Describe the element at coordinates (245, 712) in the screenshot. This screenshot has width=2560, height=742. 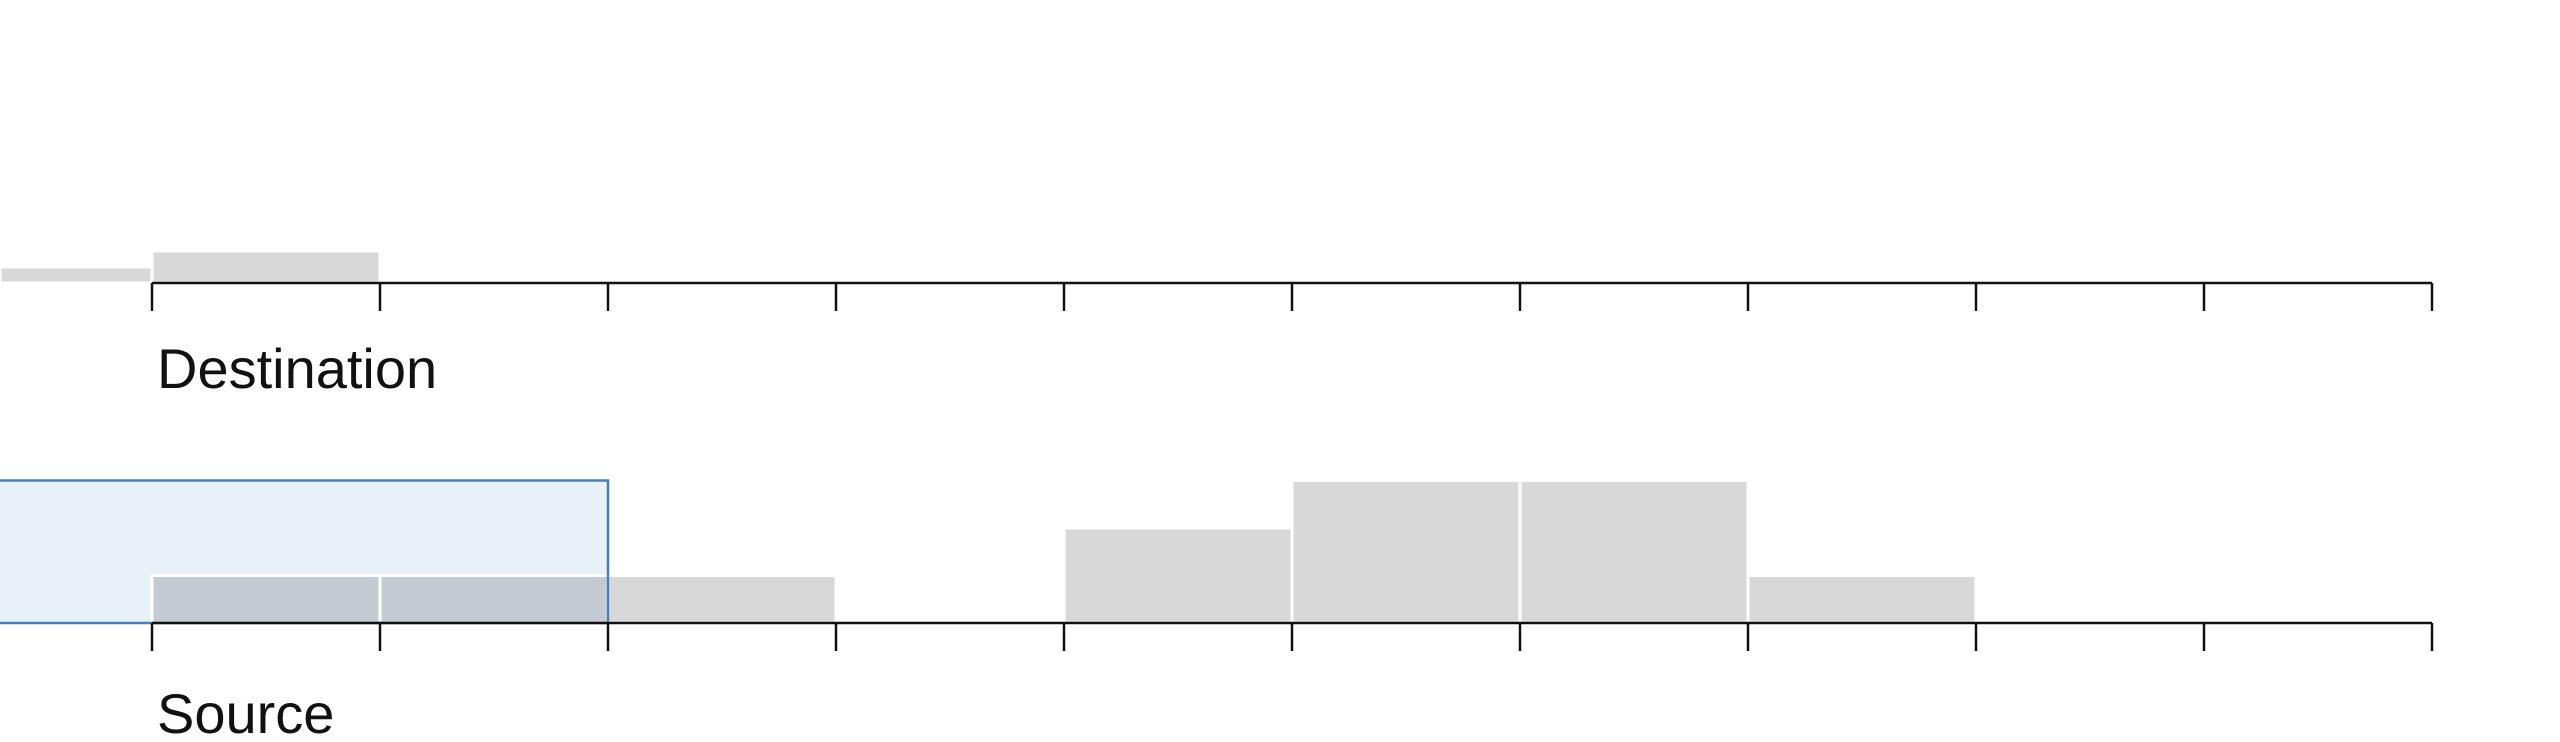
I see `source-axis-title: Source` at that location.